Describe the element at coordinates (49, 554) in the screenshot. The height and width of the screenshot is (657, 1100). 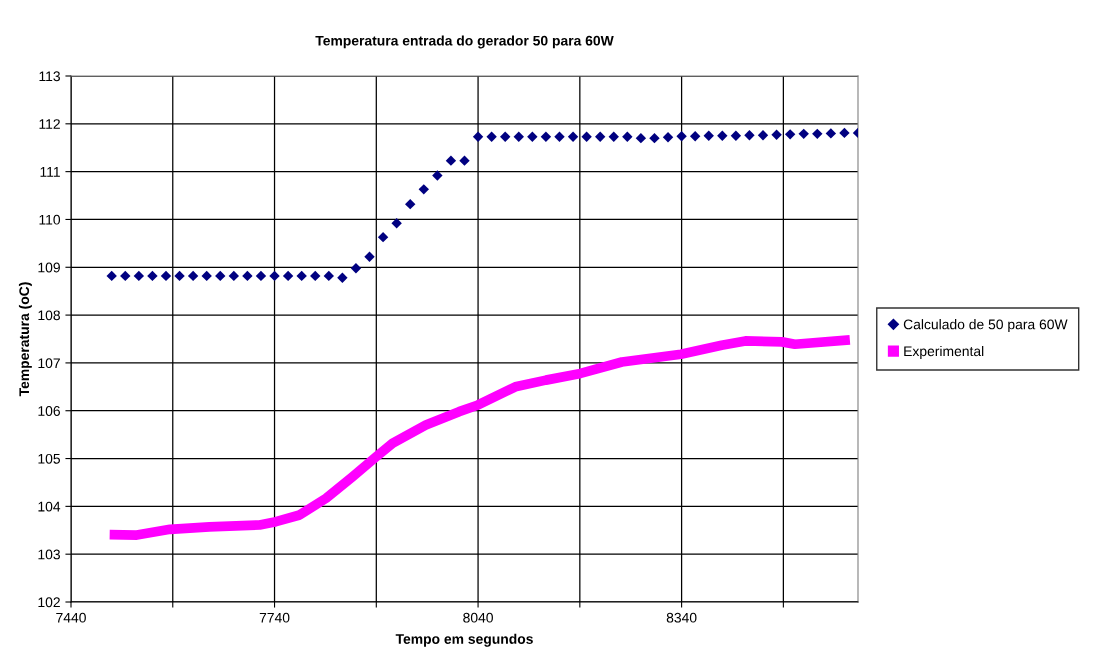
I see `y-tick-label: 103` at that location.